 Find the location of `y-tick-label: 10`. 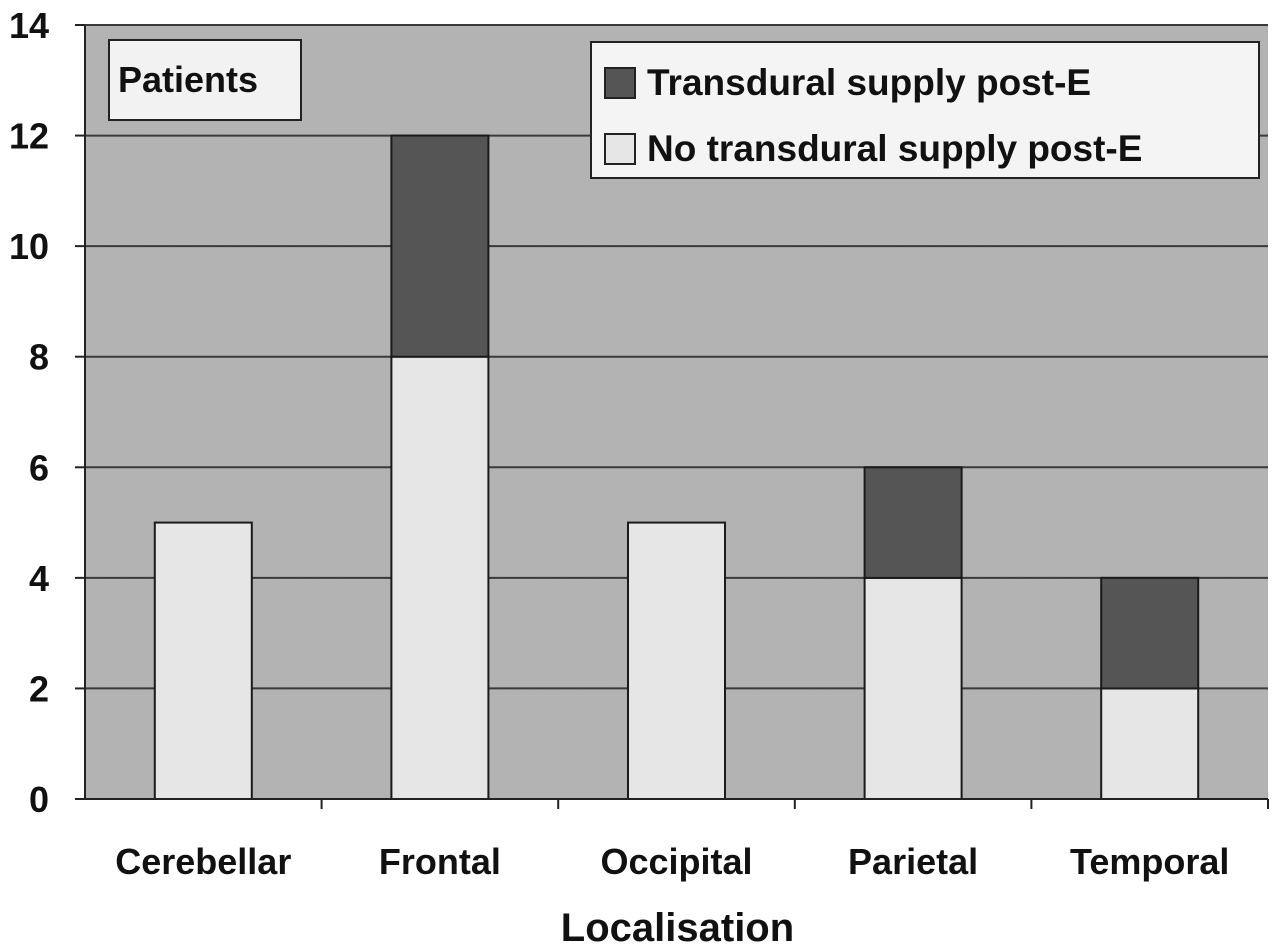

y-tick-label: 10 is located at coordinates (29, 246).